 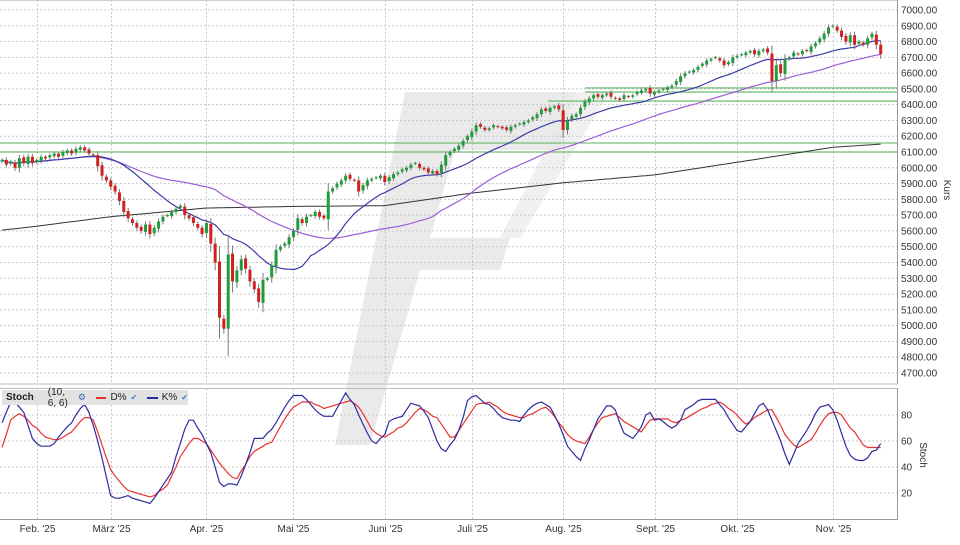 I want to click on price-tick-label: 7000.00, so click(x=919, y=11).